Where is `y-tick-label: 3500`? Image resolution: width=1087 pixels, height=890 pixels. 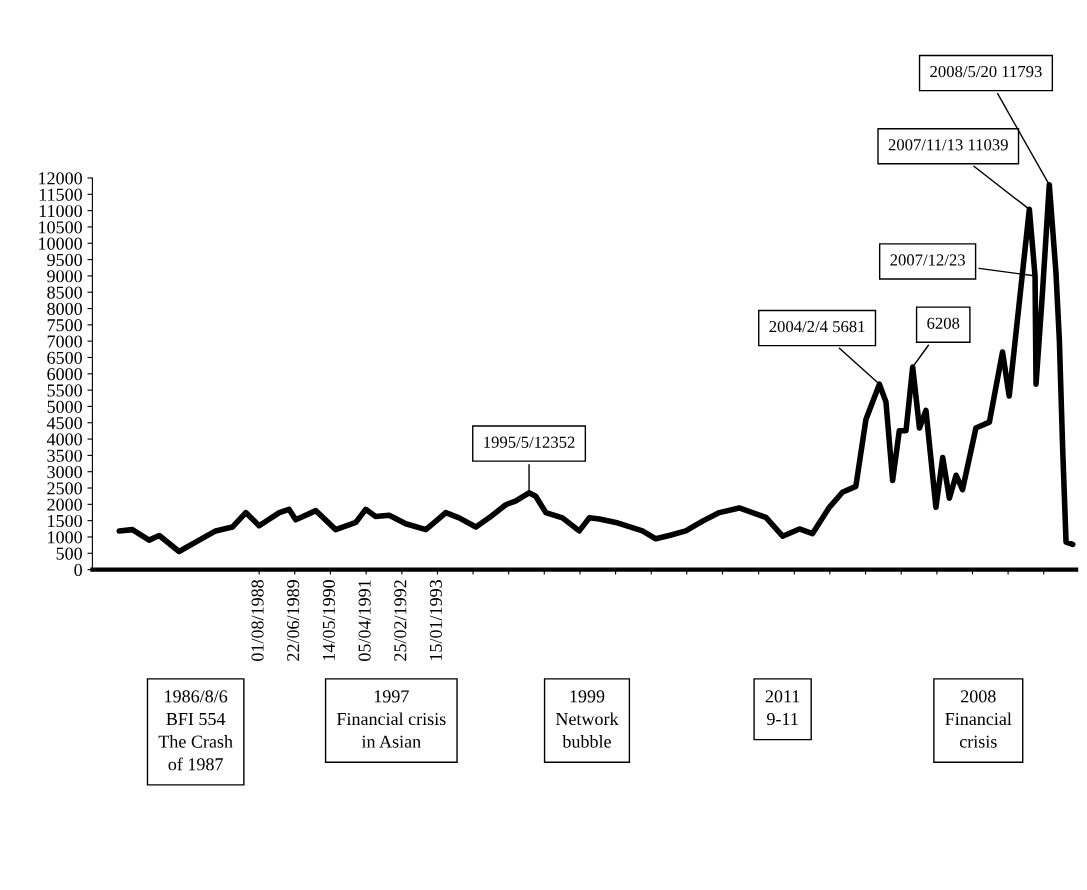
y-tick-label: 3500 is located at coordinates (64, 455).